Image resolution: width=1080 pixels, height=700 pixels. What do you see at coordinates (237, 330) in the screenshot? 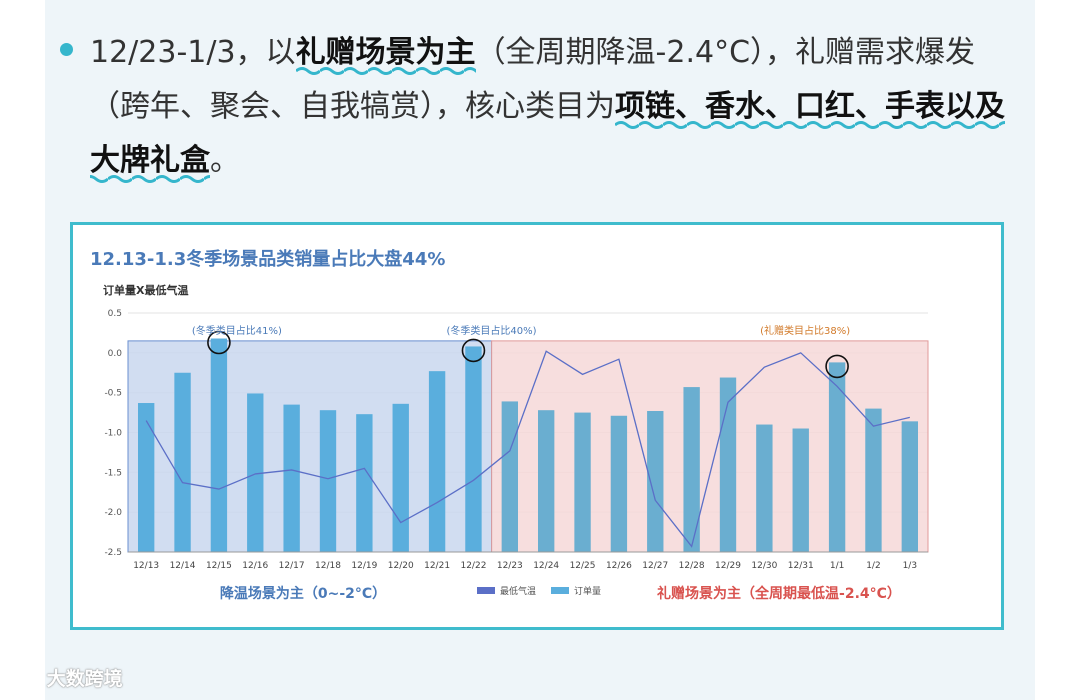
I see `annotation-label: (冬季类目占比41%)` at bounding box center [237, 330].